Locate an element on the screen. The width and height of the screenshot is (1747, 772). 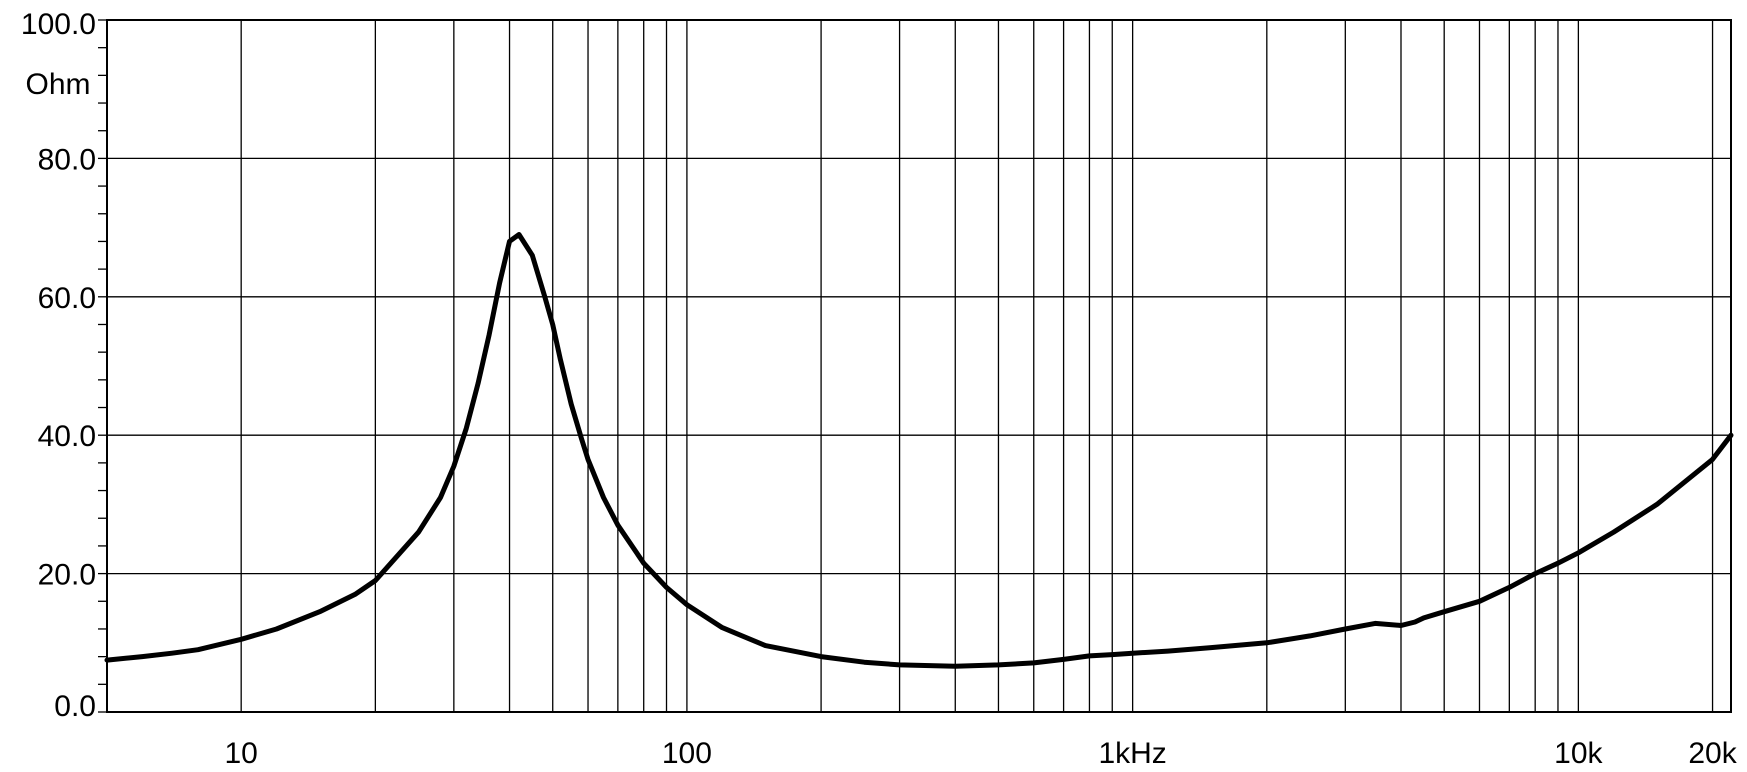
y-tick-label: 0.0 is located at coordinates (75, 706).